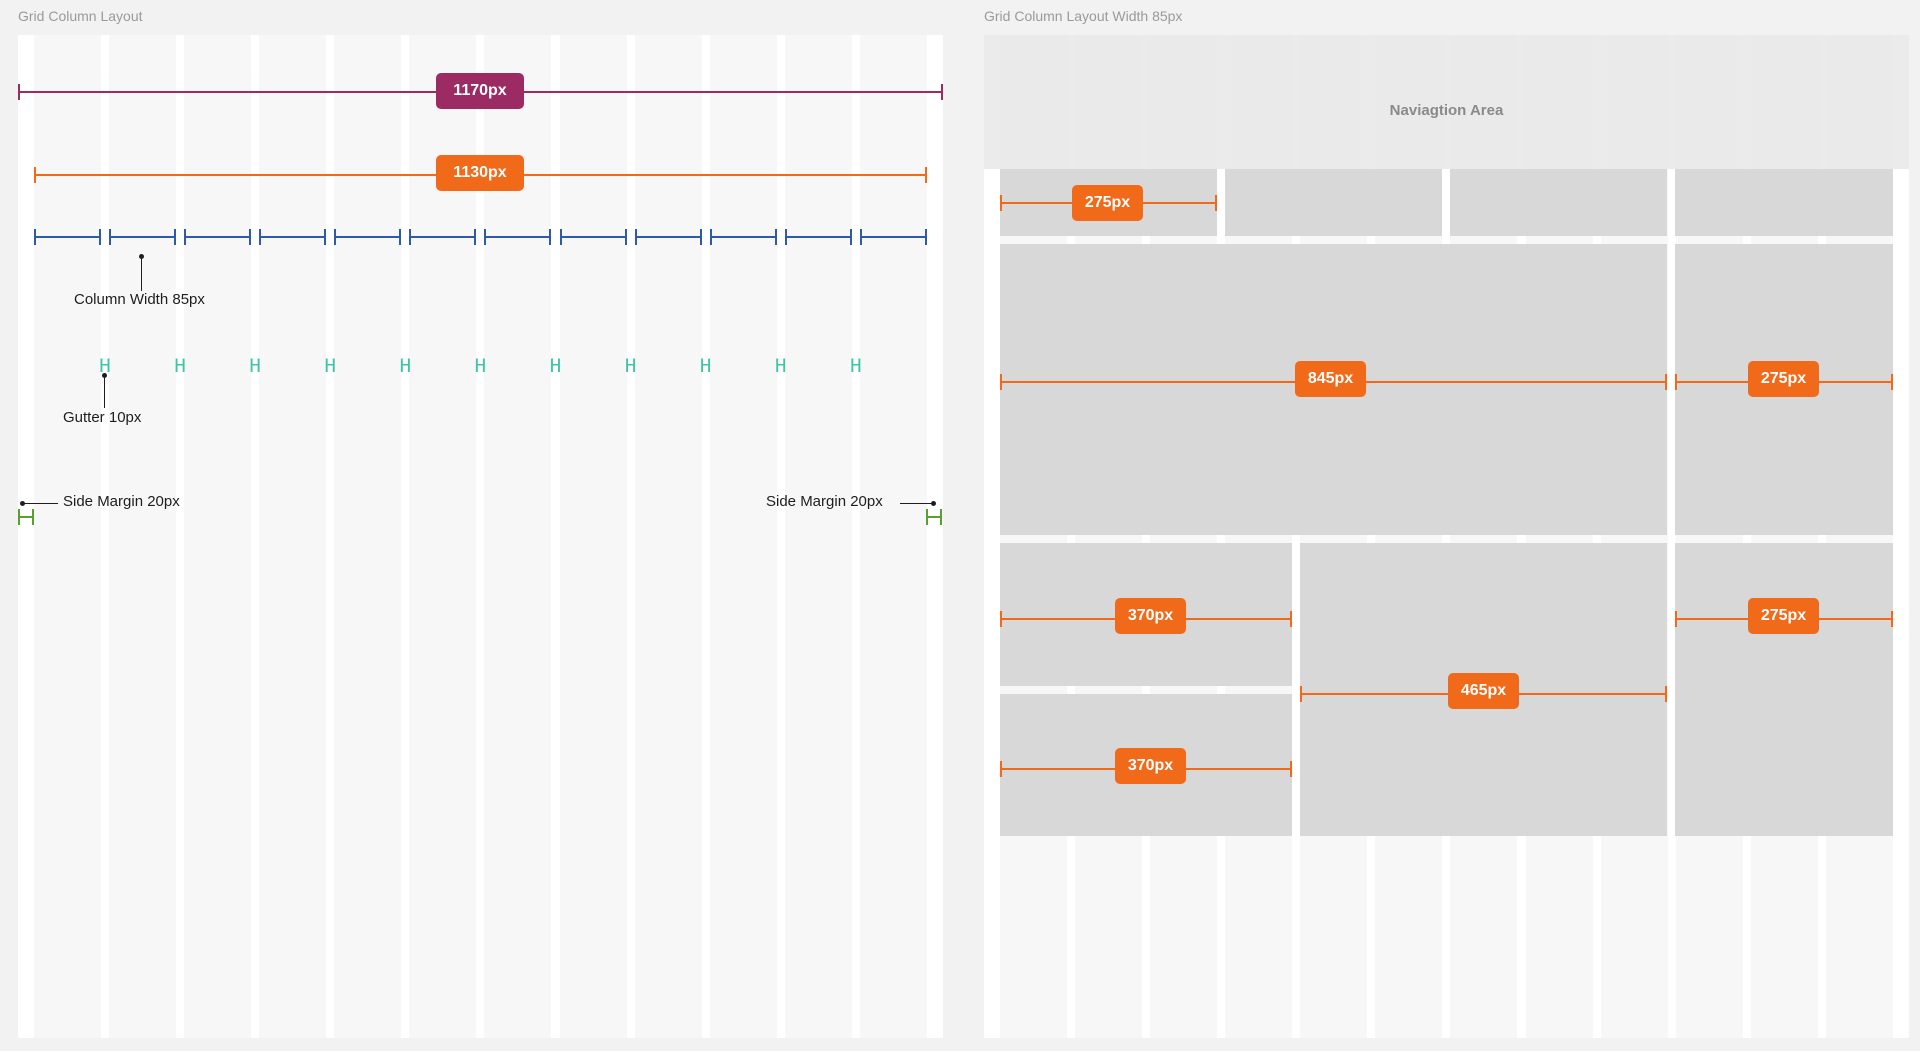  What do you see at coordinates (934, 517) in the screenshot?
I see `side-margin-right-line` at bounding box center [934, 517].